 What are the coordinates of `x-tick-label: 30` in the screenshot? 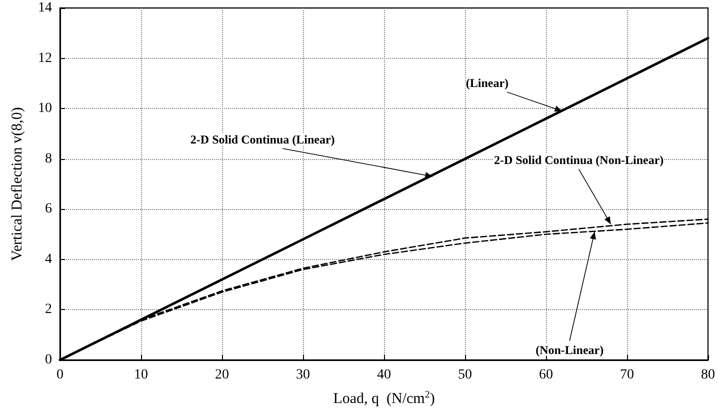 It's located at (303, 375).